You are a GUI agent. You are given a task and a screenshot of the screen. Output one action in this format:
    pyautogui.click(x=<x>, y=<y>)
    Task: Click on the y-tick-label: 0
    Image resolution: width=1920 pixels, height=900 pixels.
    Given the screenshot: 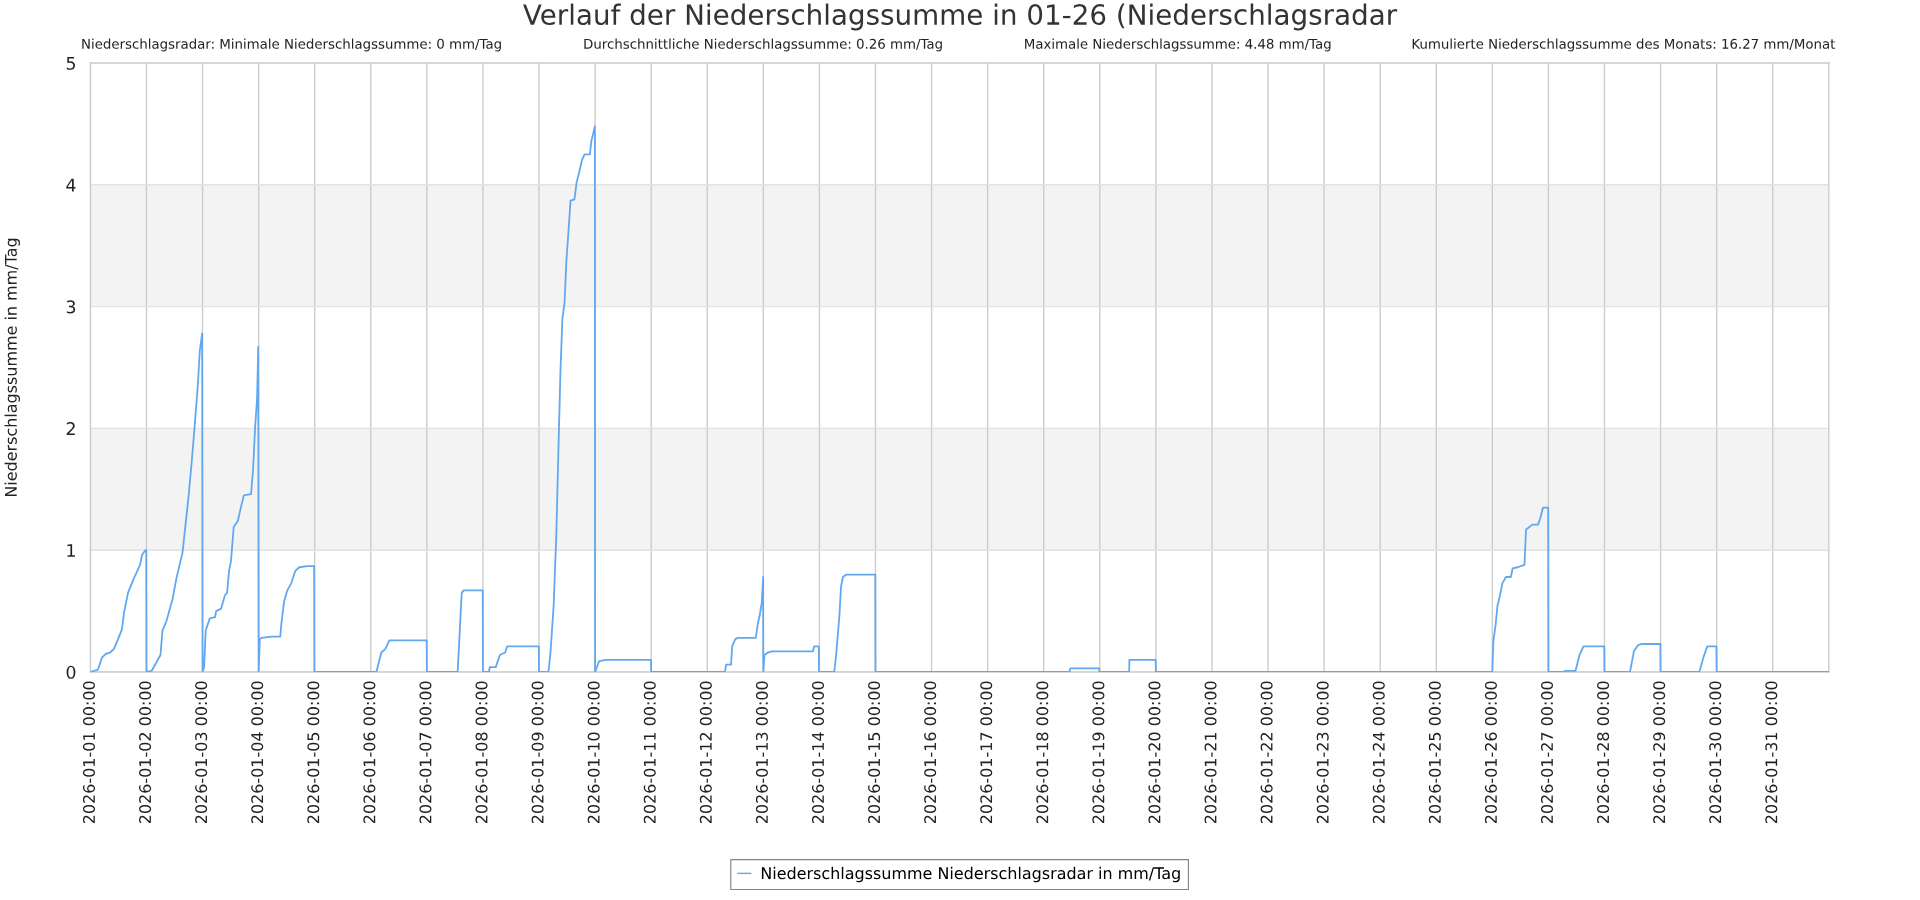 What is the action you would take?
    pyautogui.click(x=71, y=672)
    